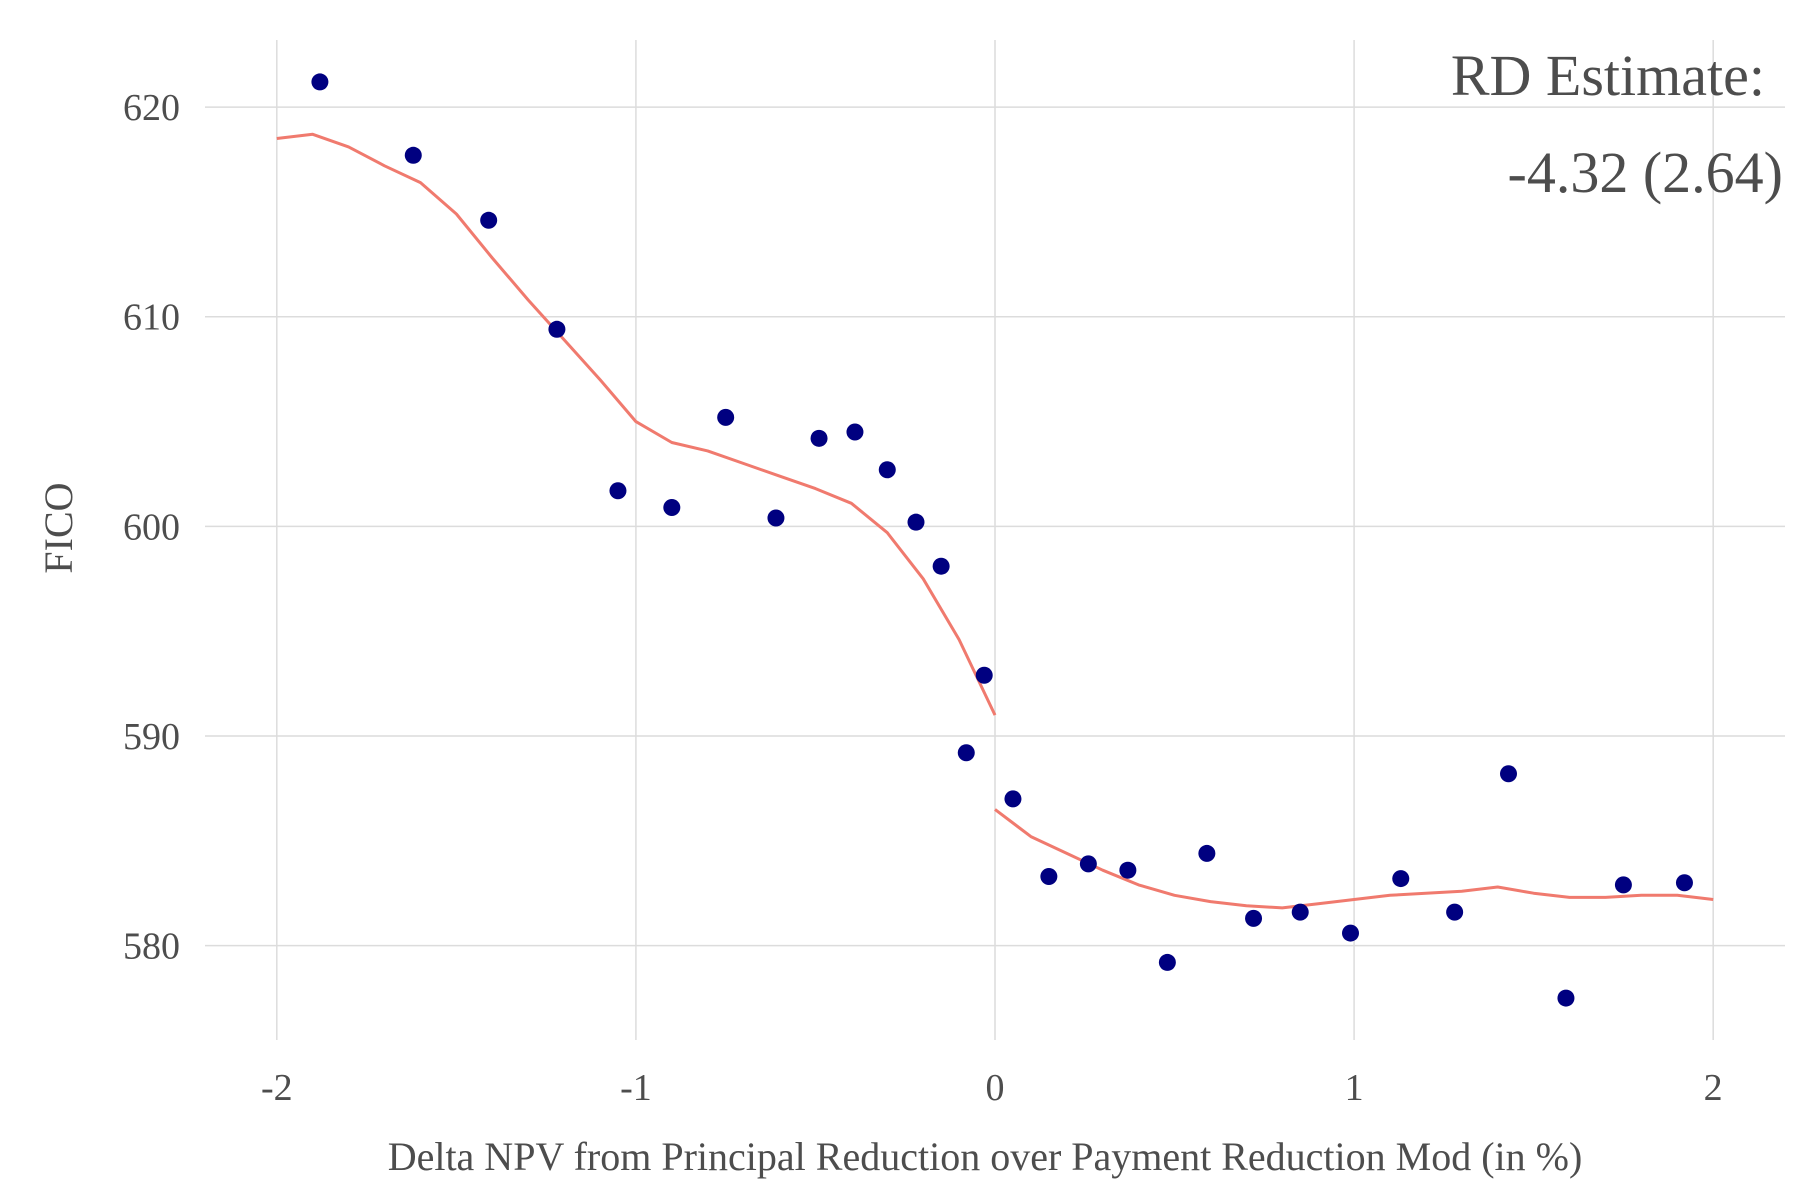 This screenshot has height=1200, width=1800. I want to click on y-tick-label: 580, so click(151, 947).